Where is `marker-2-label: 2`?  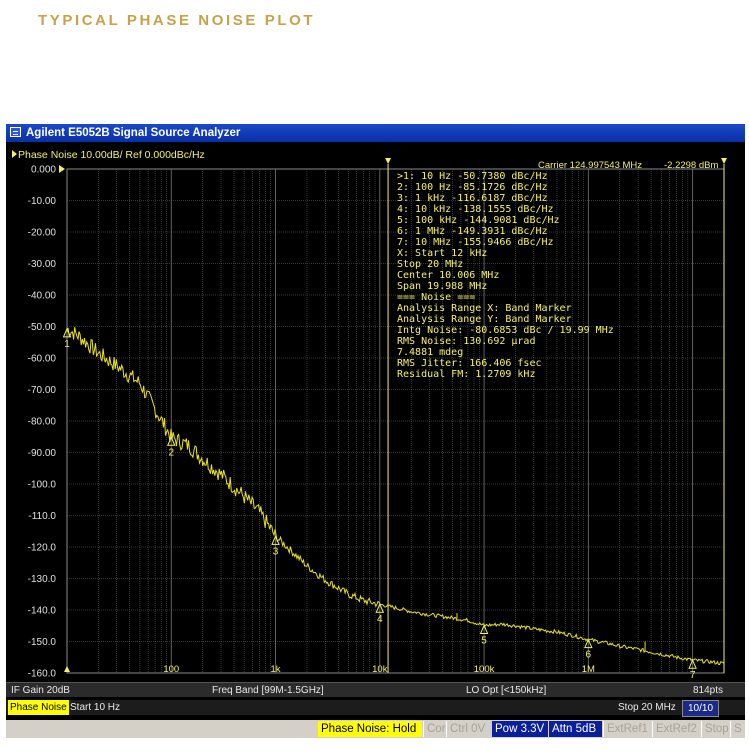 marker-2-label: 2 is located at coordinates (171, 452).